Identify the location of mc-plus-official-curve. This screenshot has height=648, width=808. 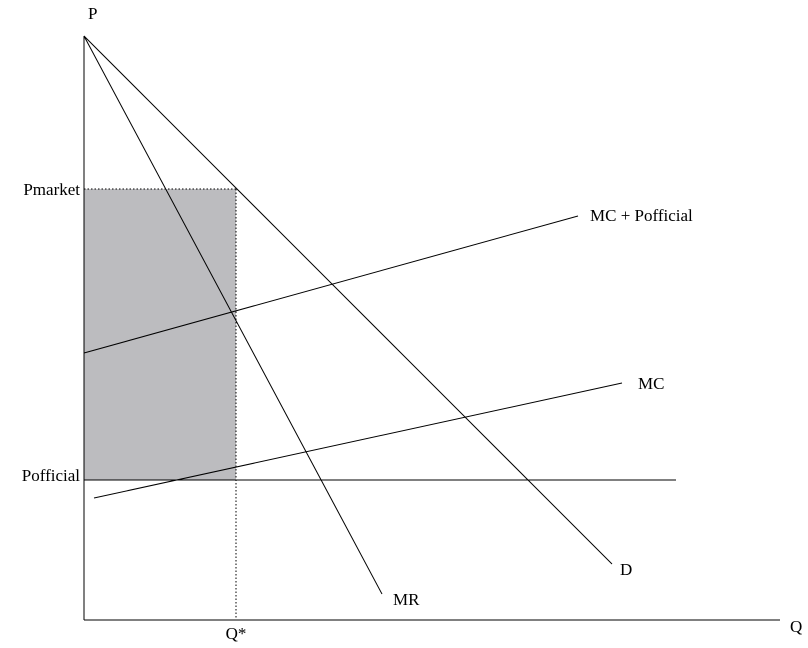
(331, 284).